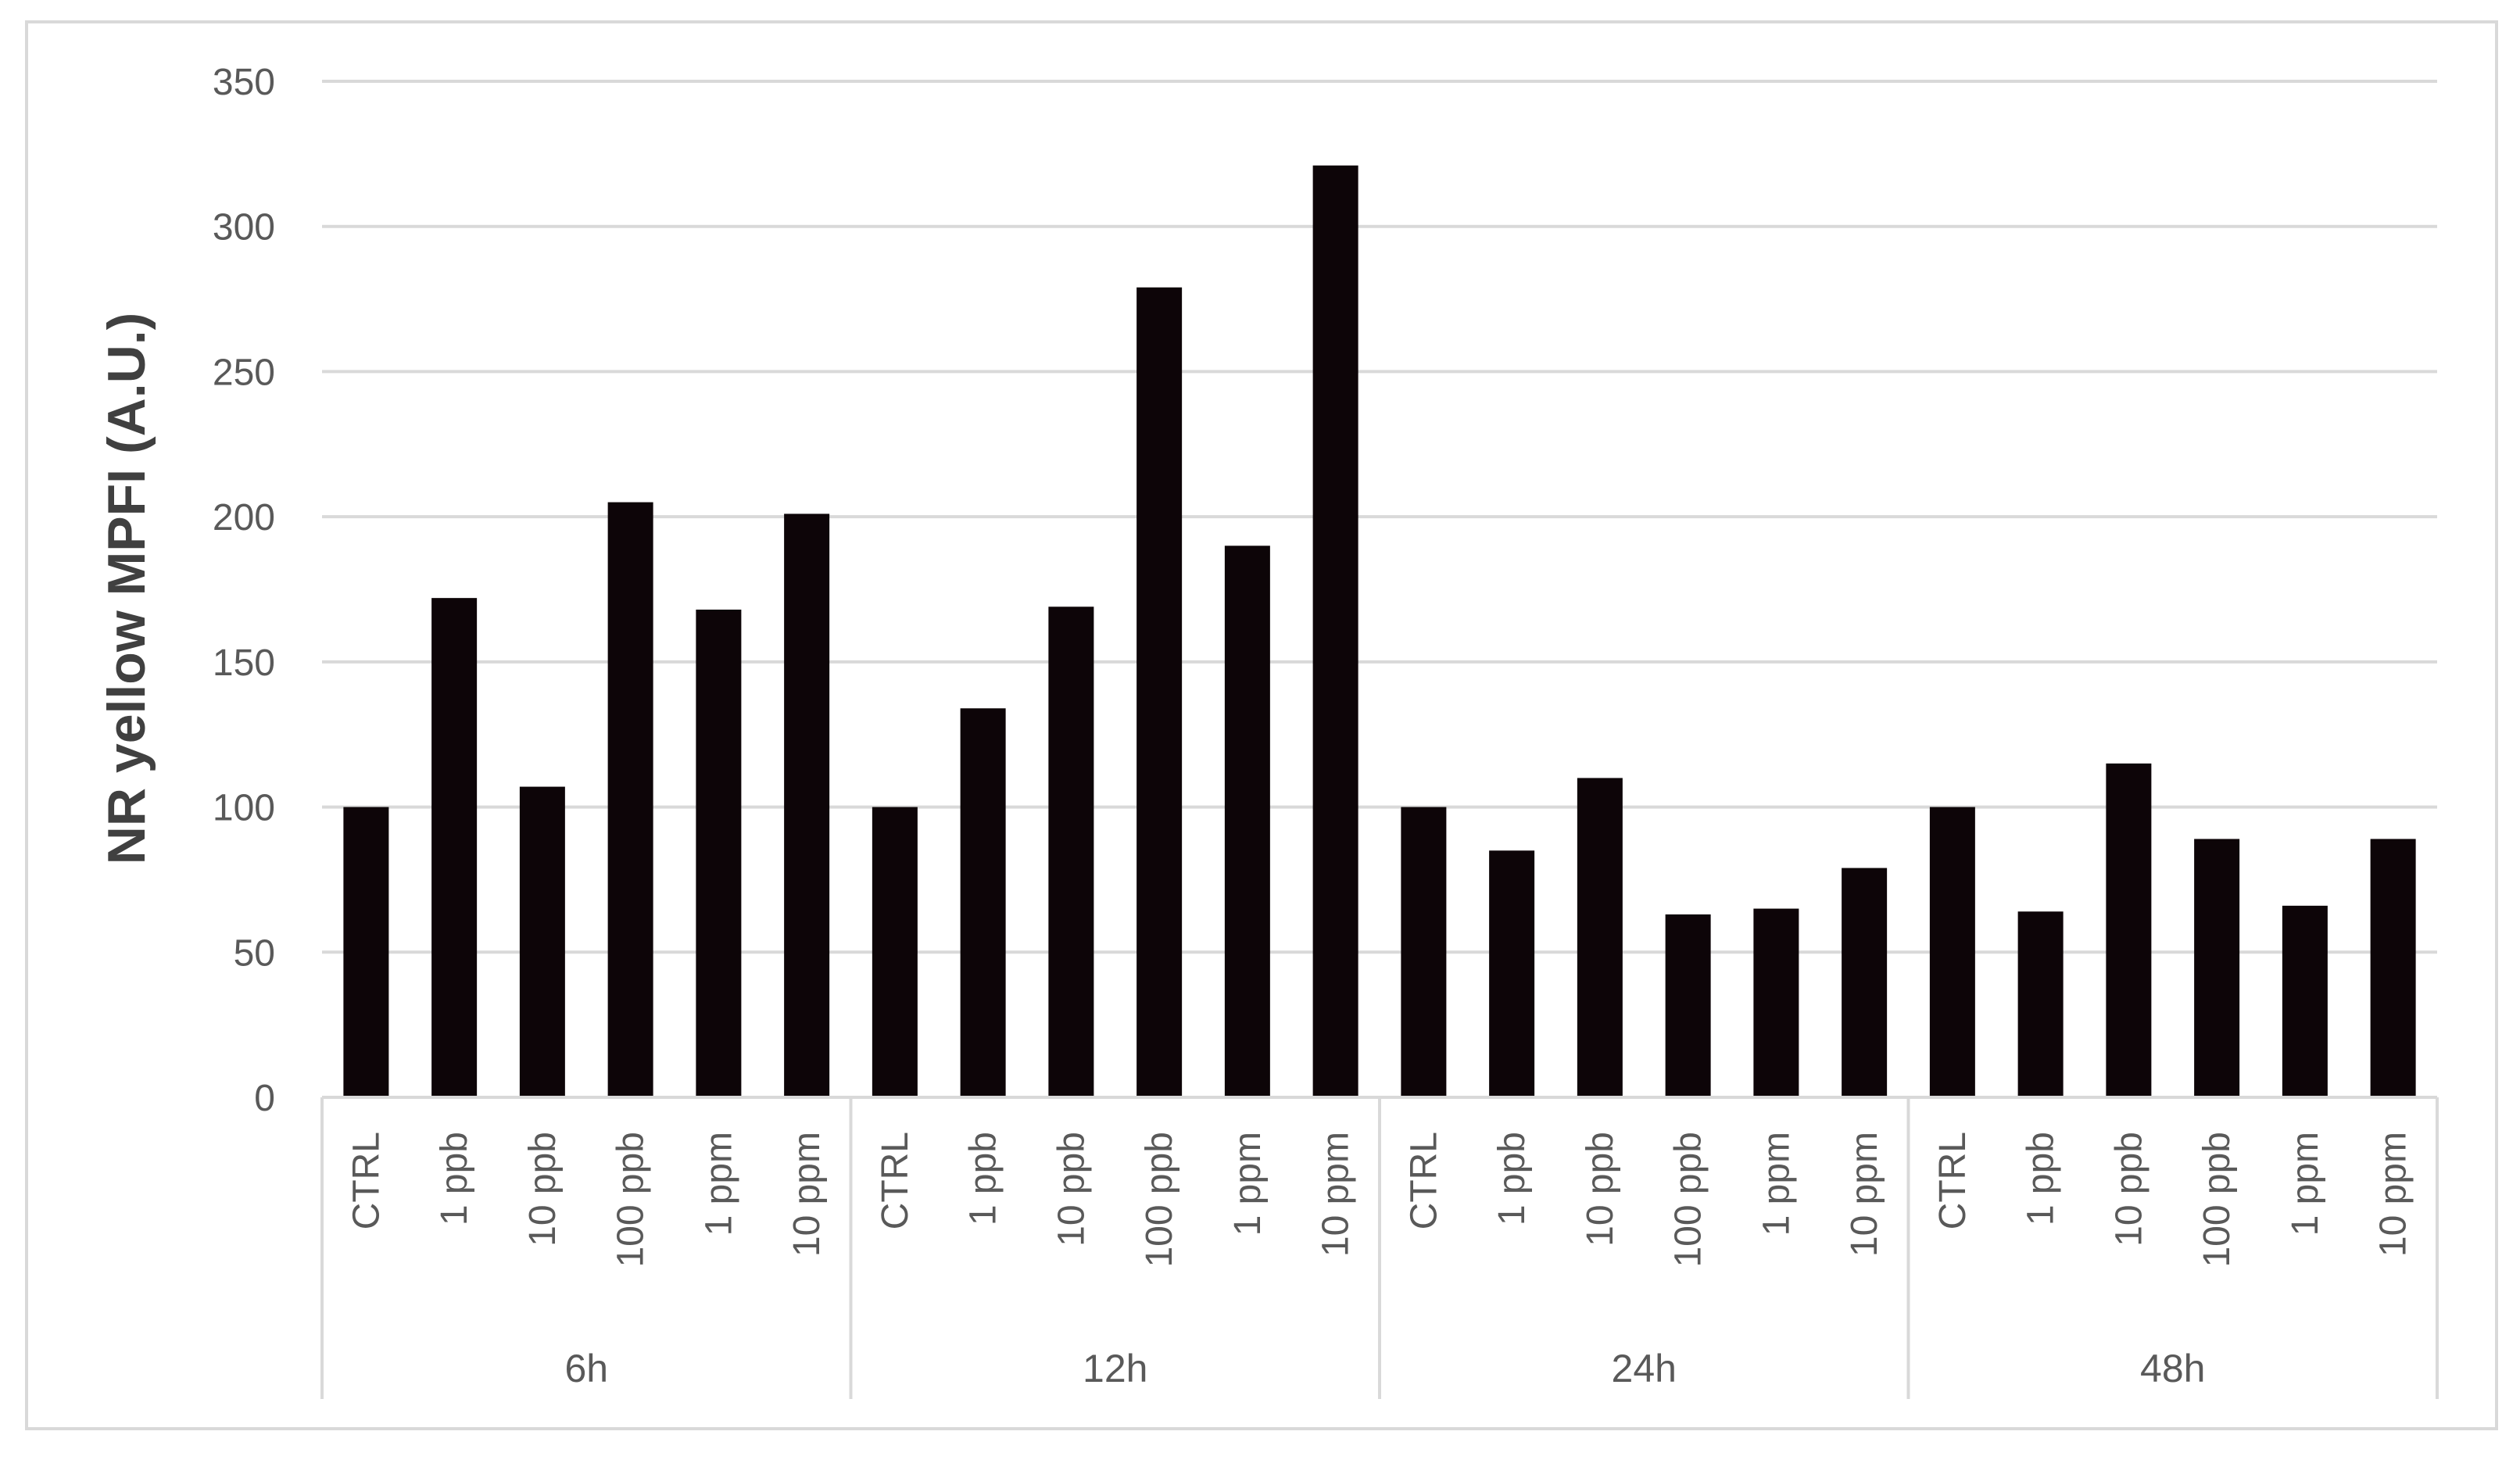 The height and width of the screenshot is (1467, 2520). Describe the element at coordinates (454, 1179) in the screenshot. I see `x-category-label-6h-1-ppb: 1 ppb` at that location.